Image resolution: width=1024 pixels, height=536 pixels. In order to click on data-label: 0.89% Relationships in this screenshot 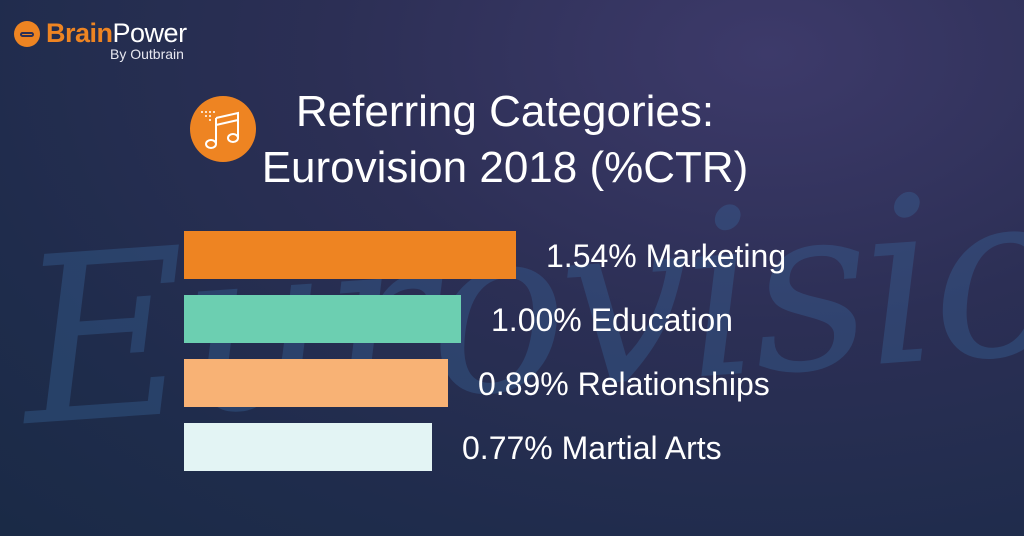, I will do `click(624, 384)`.